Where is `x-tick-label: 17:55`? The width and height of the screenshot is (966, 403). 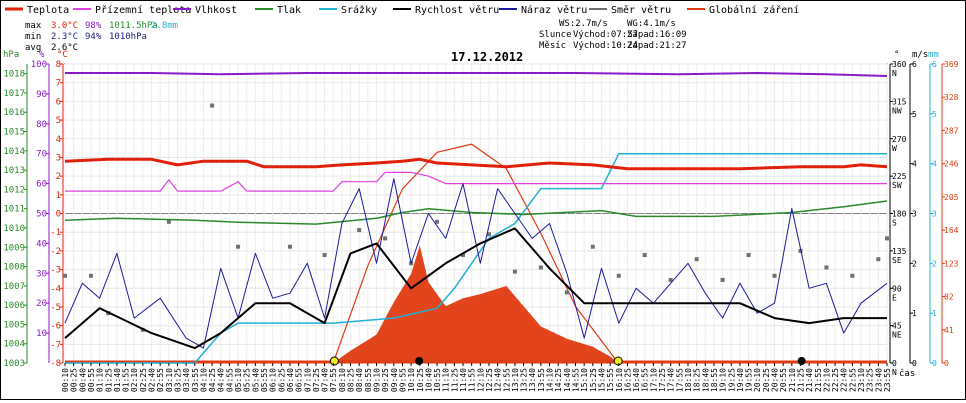 x-tick-label: 17:55 is located at coordinates (679, 380).